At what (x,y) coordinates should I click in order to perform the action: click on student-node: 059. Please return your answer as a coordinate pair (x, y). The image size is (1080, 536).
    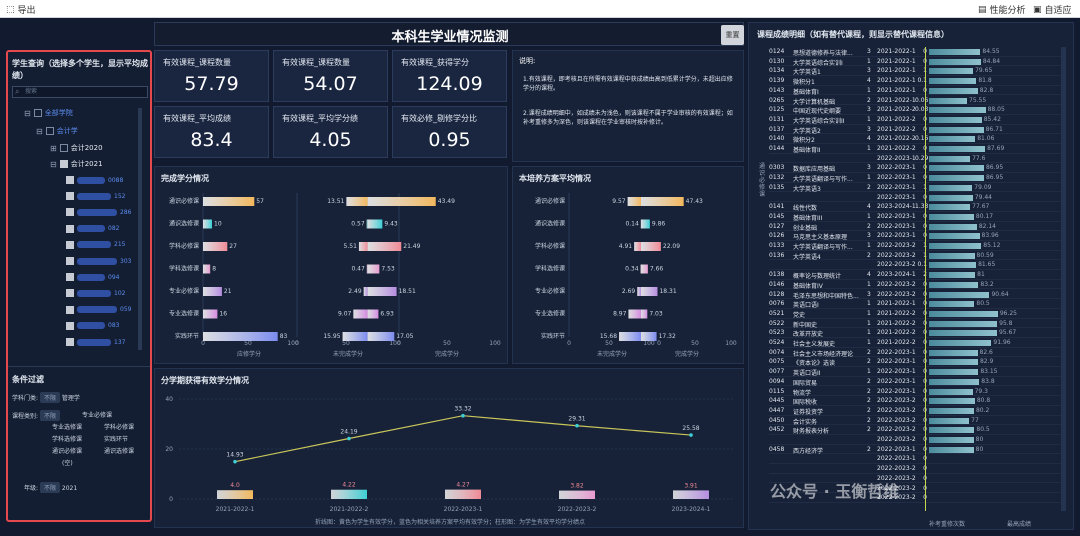
    Looking at the image, I should click on (98, 309).